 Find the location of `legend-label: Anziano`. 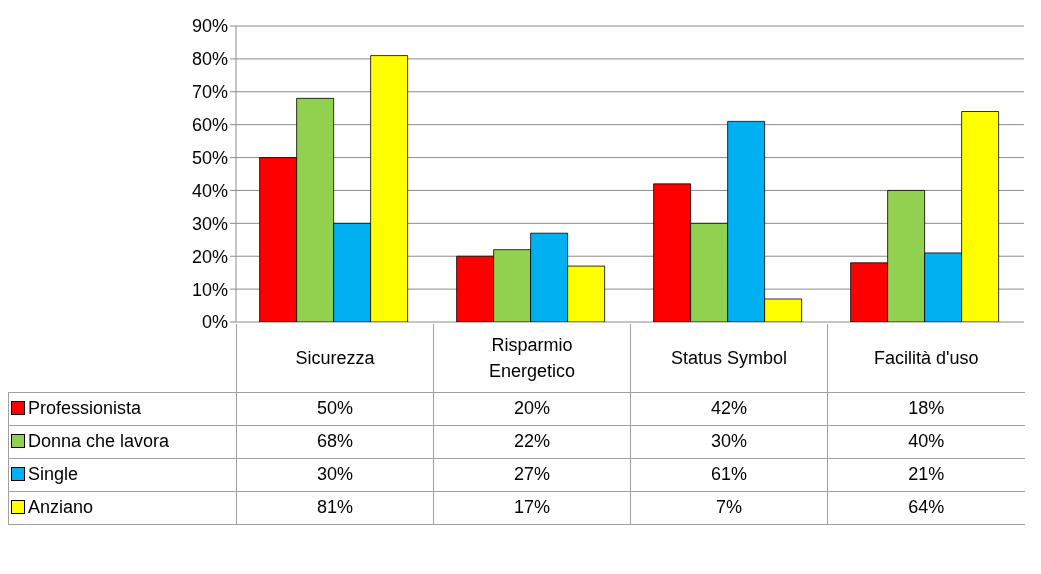

legend-label: Anziano is located at coordinates (122, 507).